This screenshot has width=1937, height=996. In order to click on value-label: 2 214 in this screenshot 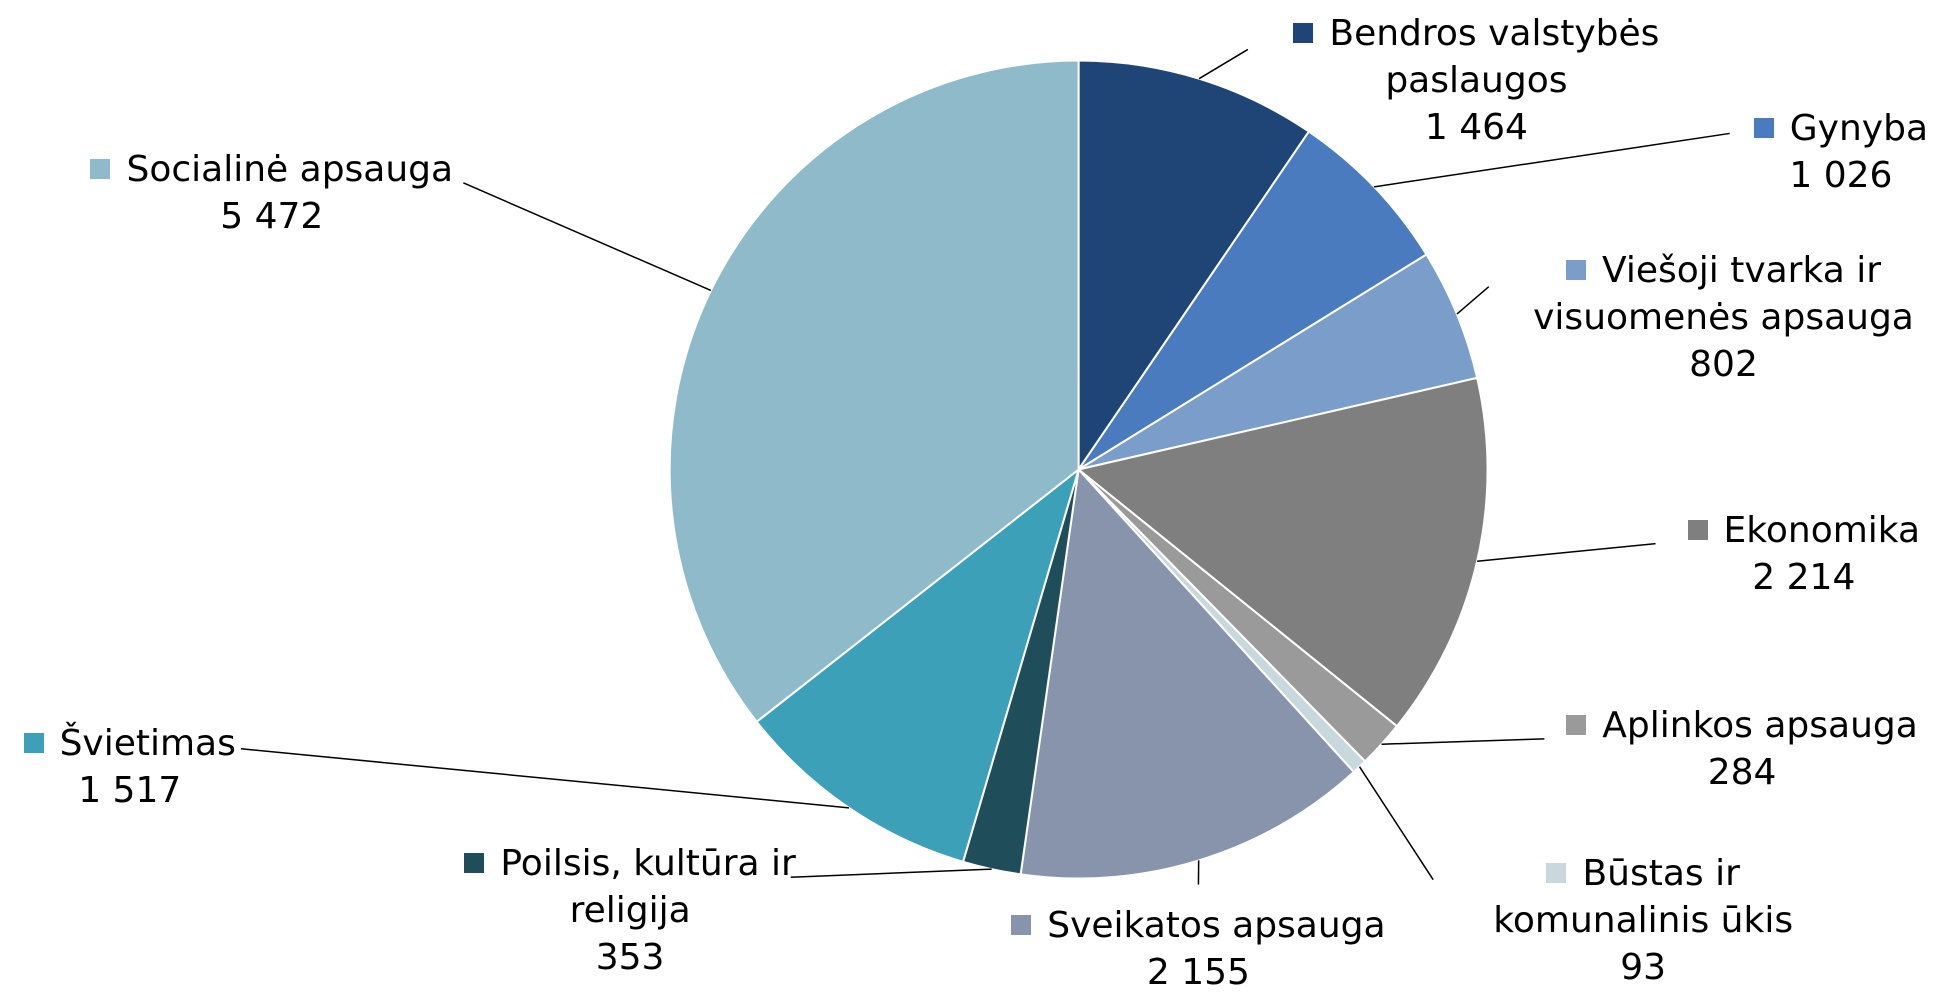, I will do `click(1802, 577)`.